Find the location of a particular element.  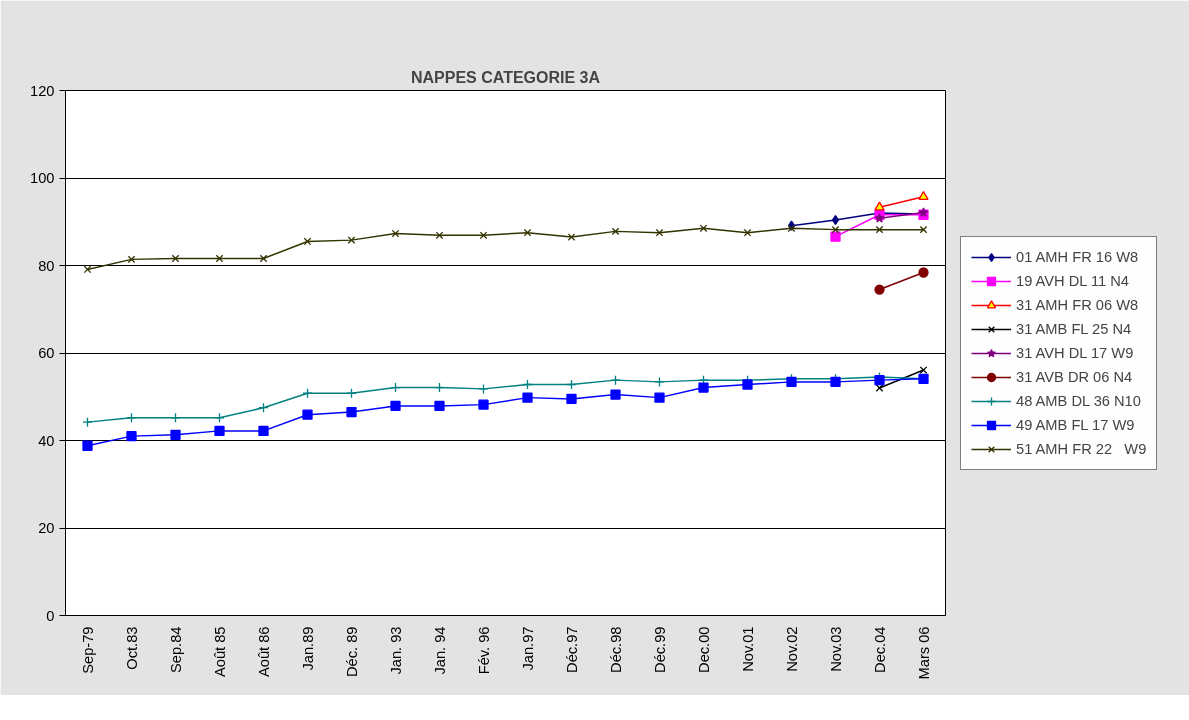

x-tick-label: Jan. 93 is located at coordinates (395, 650).